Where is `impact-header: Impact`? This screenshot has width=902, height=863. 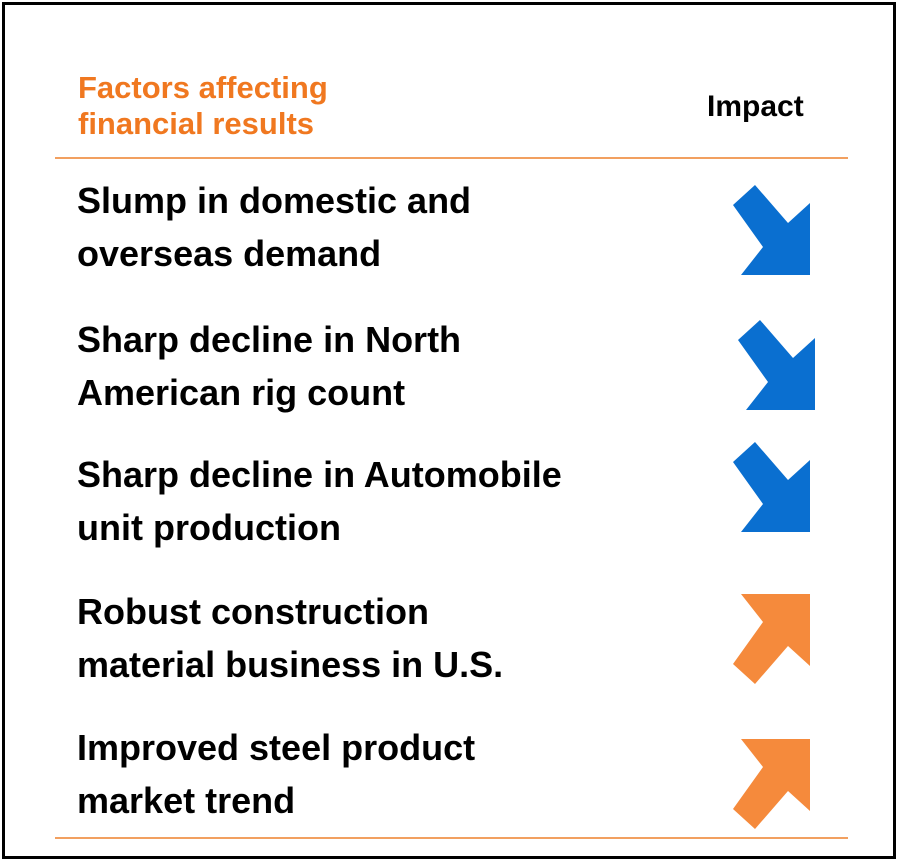 impact-header: Impact is located at coordinates (755, 106).